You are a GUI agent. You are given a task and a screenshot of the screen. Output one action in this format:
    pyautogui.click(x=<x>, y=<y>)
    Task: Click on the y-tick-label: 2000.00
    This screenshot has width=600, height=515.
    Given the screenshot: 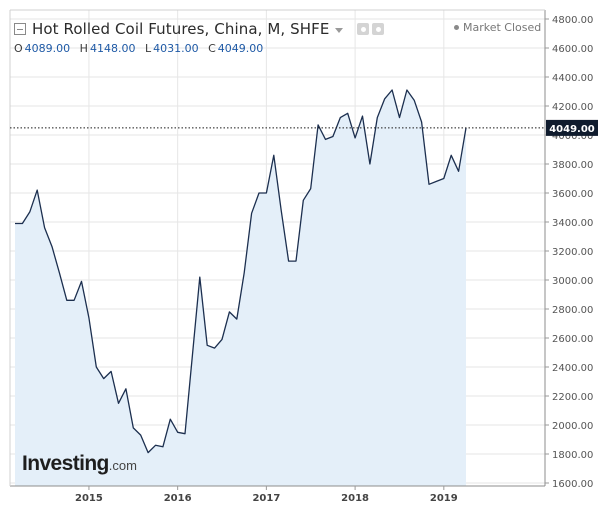 What is the action you would take?
    pyautogui.click(x=572, y=426)
    